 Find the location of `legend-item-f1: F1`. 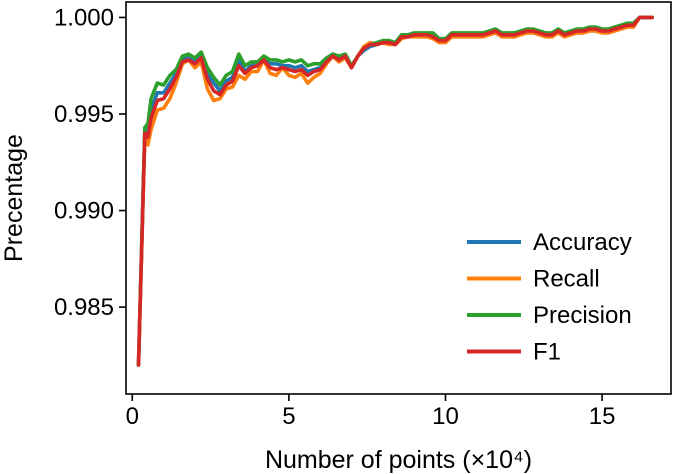

legend-item-f1: F1 is located at coordinates (514, 352).